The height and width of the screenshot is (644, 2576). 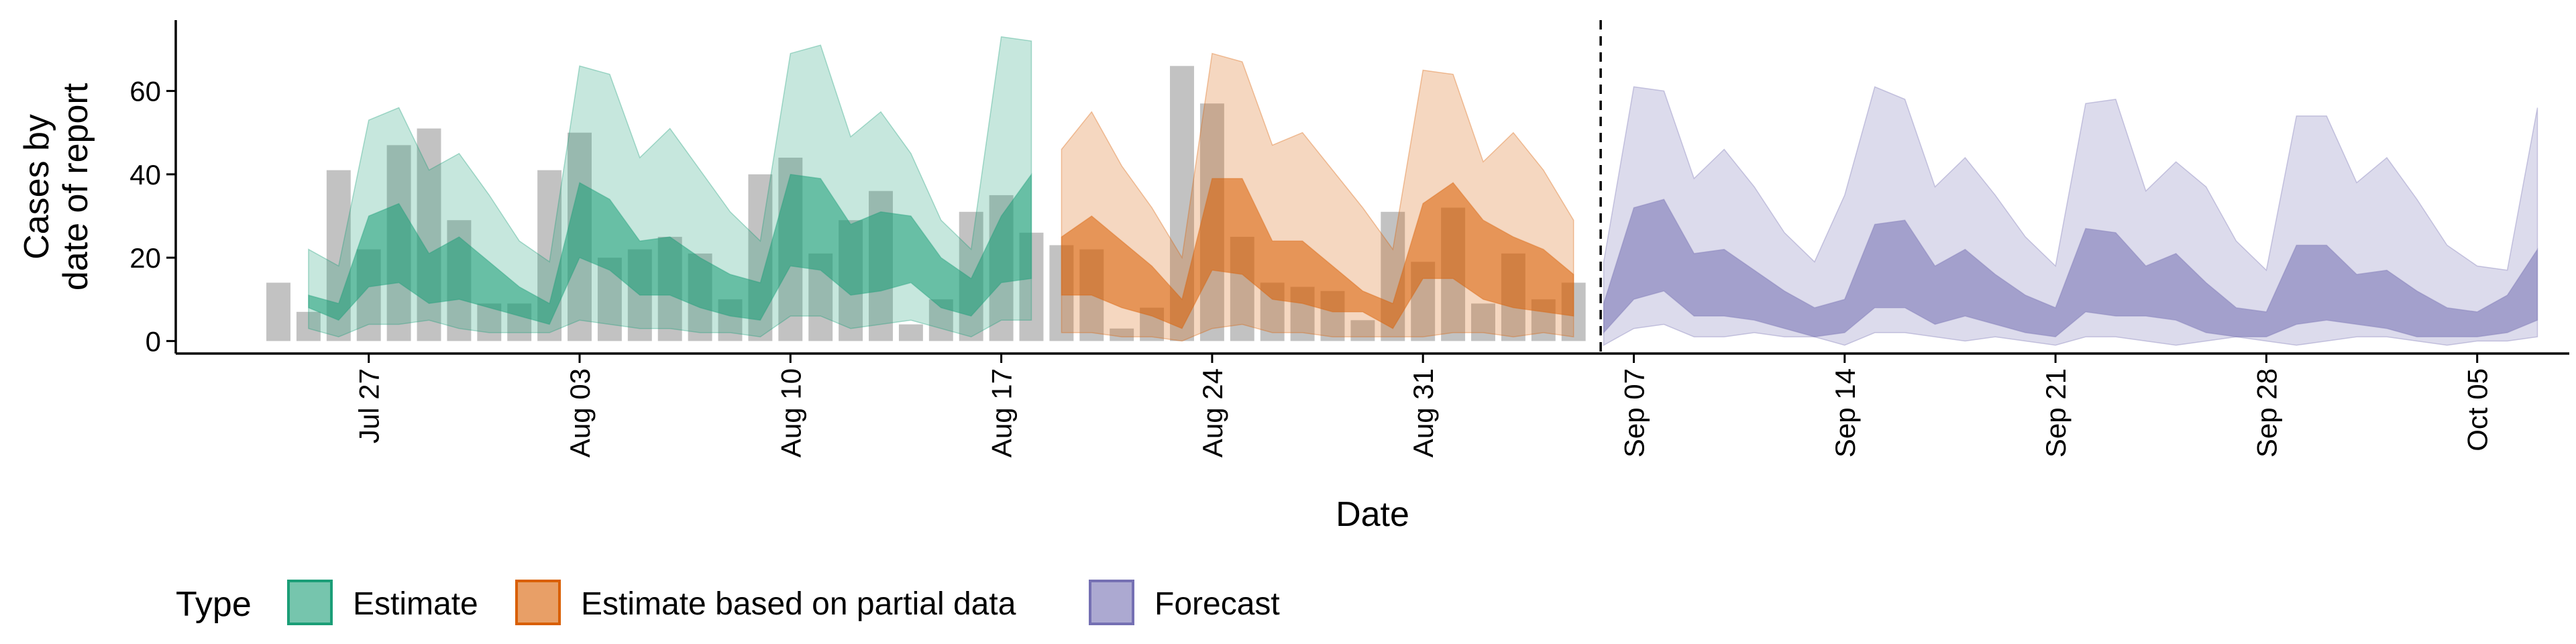 I want to click on x-tick-label: Aug 24, so click(x=1212, y=413).